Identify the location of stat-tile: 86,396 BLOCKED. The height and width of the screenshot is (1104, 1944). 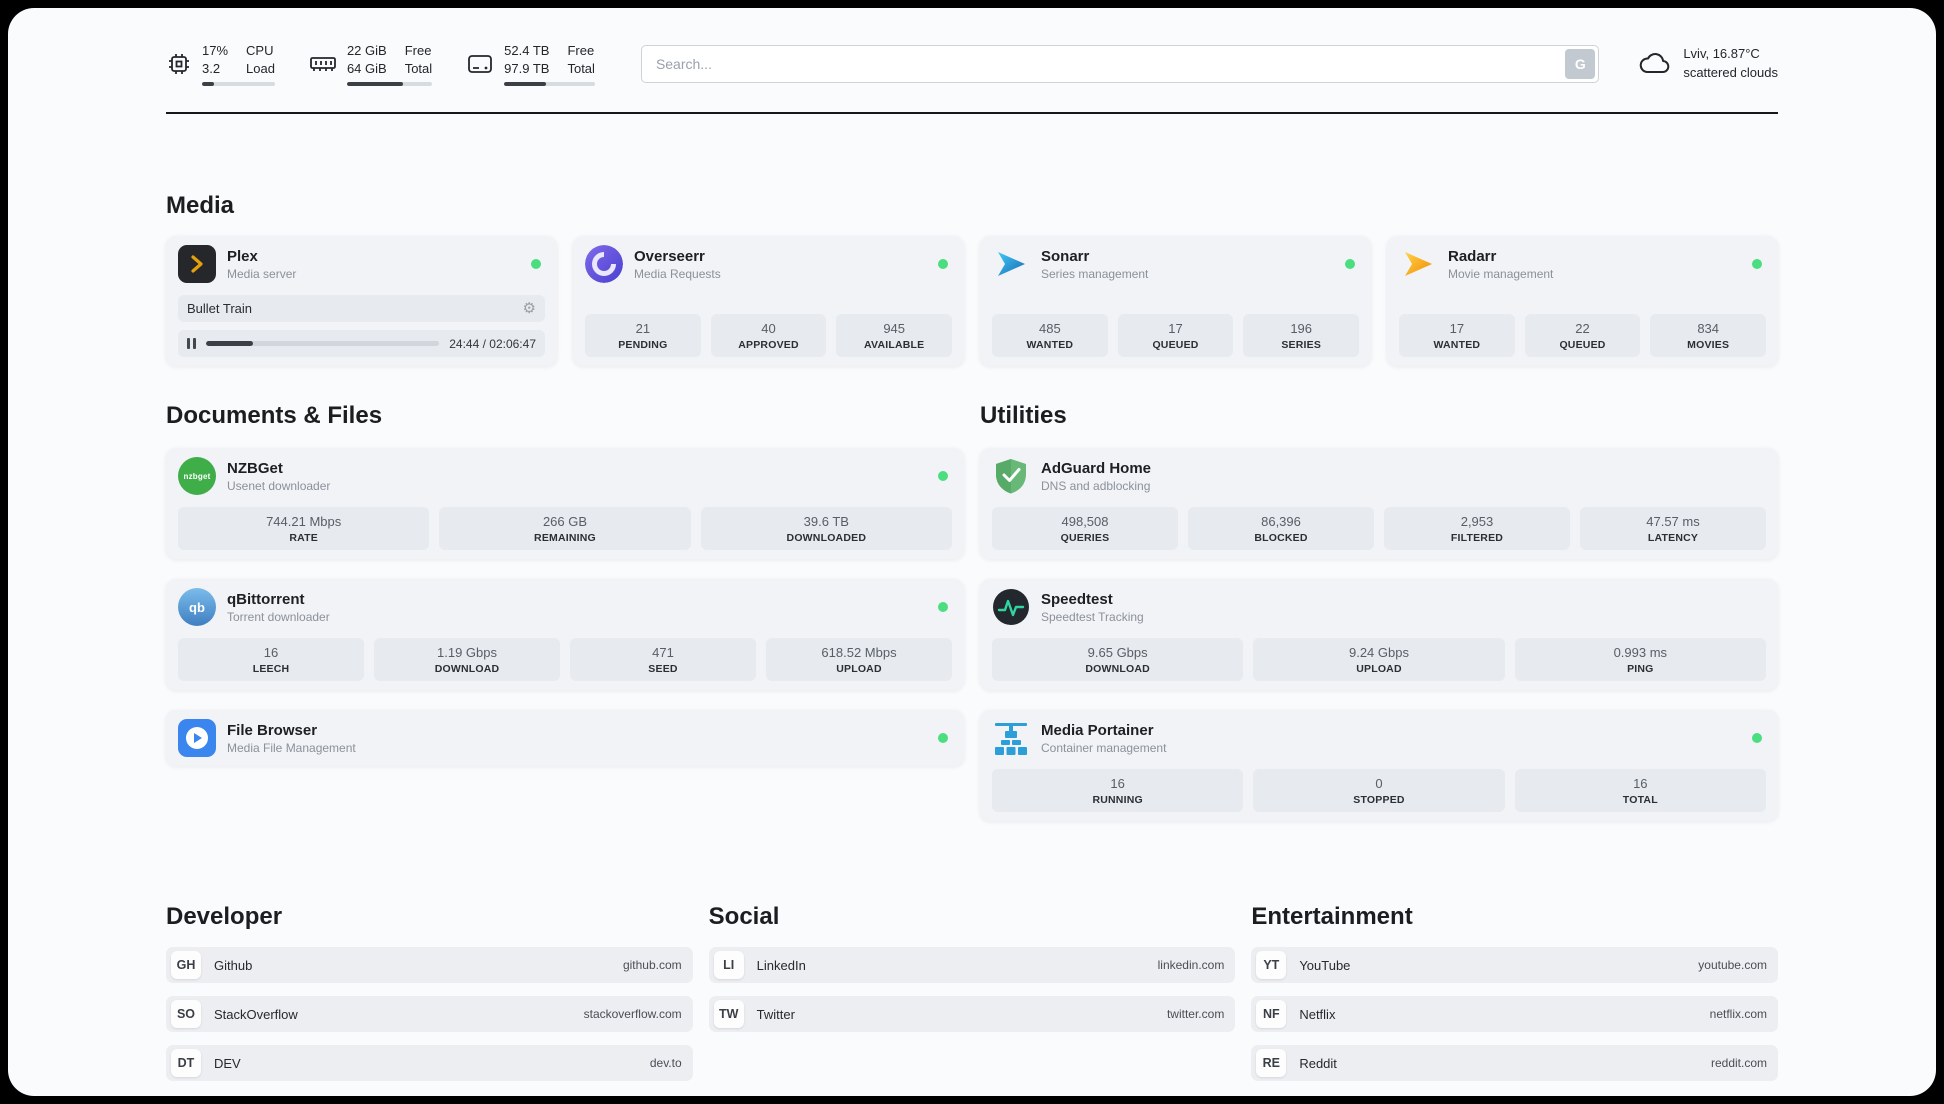
(1281, 528).